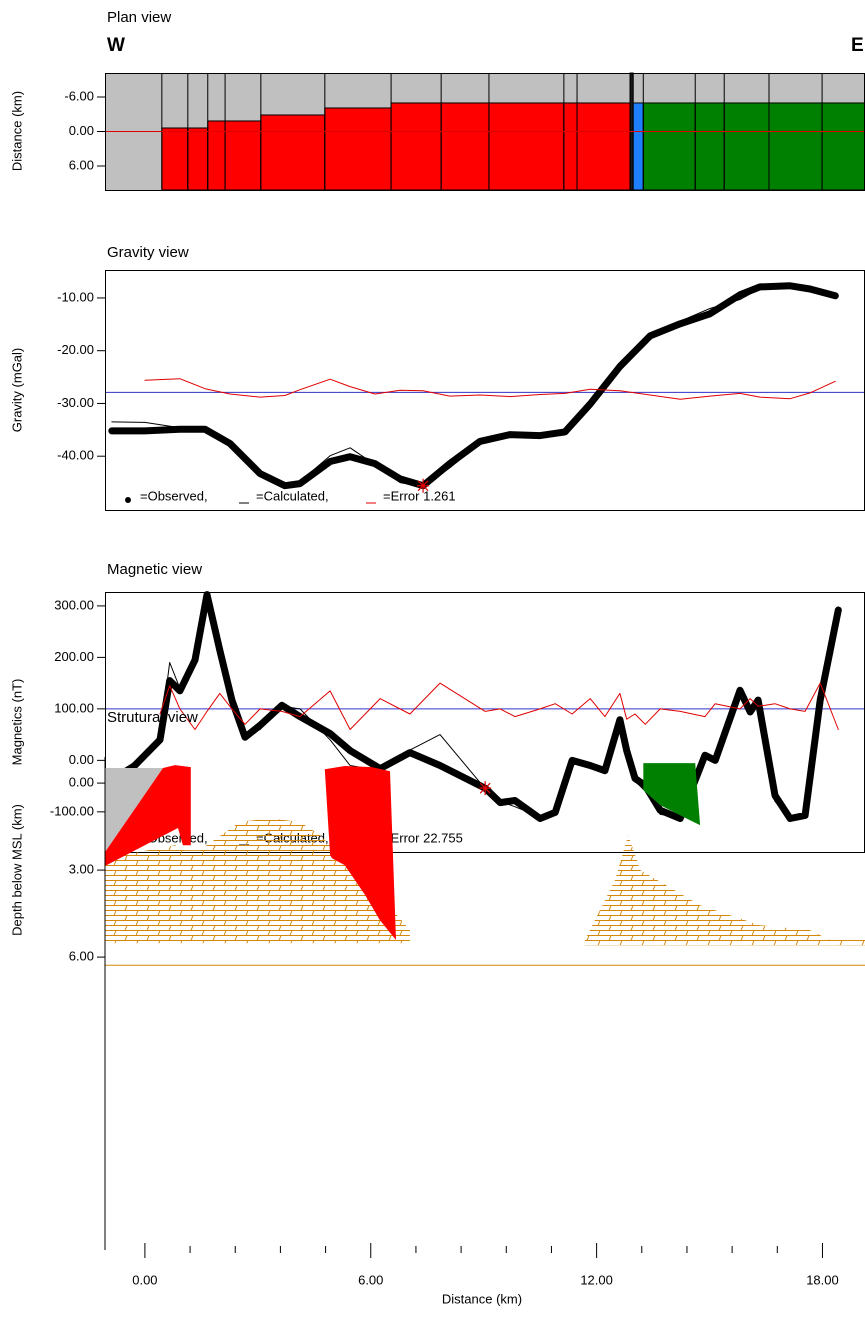 Image resolution: width=865 pixels, height=1317 pixels. What do you see at coordinates (75, 349) in the screenshot?
I see `y-tick-label: -20.00` at bounding box center [75, 349].